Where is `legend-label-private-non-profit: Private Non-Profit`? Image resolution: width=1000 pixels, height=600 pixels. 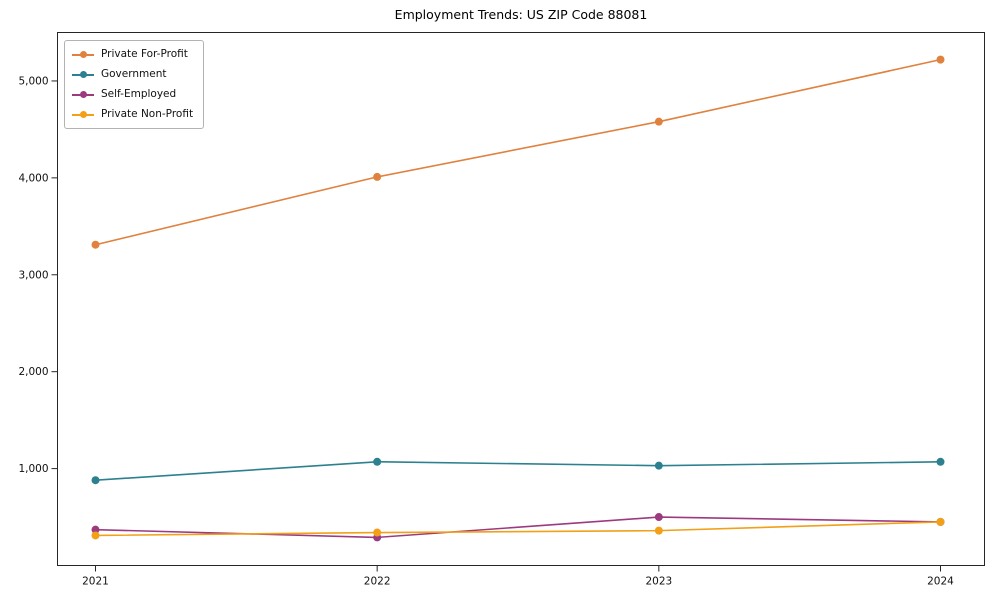 legend-label-private-non-profit: Private Non-Profit is located at coordinates (147, 114).